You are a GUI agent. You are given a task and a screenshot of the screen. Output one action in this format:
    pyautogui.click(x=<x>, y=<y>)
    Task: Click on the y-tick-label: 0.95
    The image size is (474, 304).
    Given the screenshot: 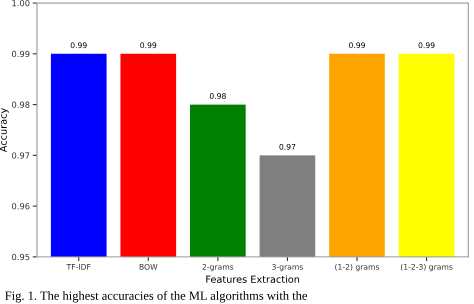 What is the action you would take?
    pyautogui.click(x=21, y=257)
    